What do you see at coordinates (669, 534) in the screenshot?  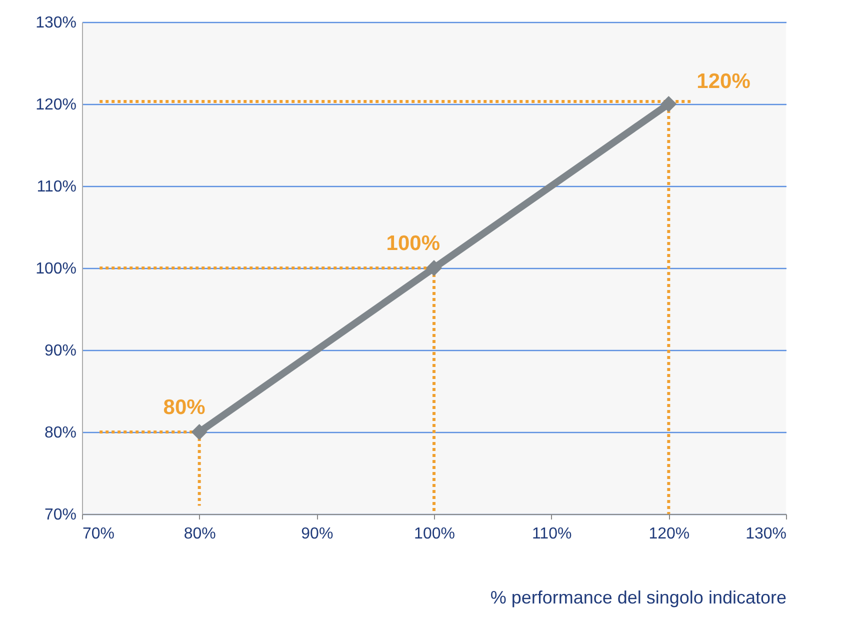 I see `x-tick-label: 120%` at bounding box center [669, 534].